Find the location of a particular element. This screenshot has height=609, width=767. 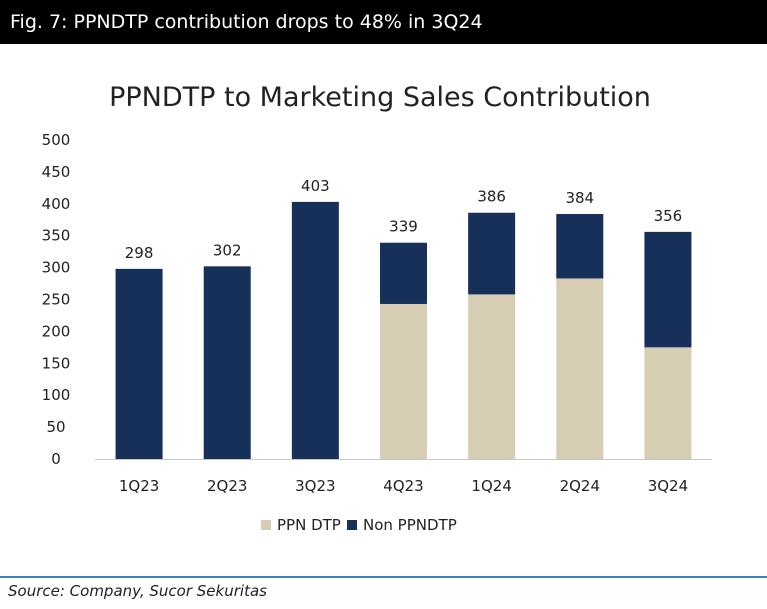

x-tick-label: 1Q23 is located at coordinates (139, 486).